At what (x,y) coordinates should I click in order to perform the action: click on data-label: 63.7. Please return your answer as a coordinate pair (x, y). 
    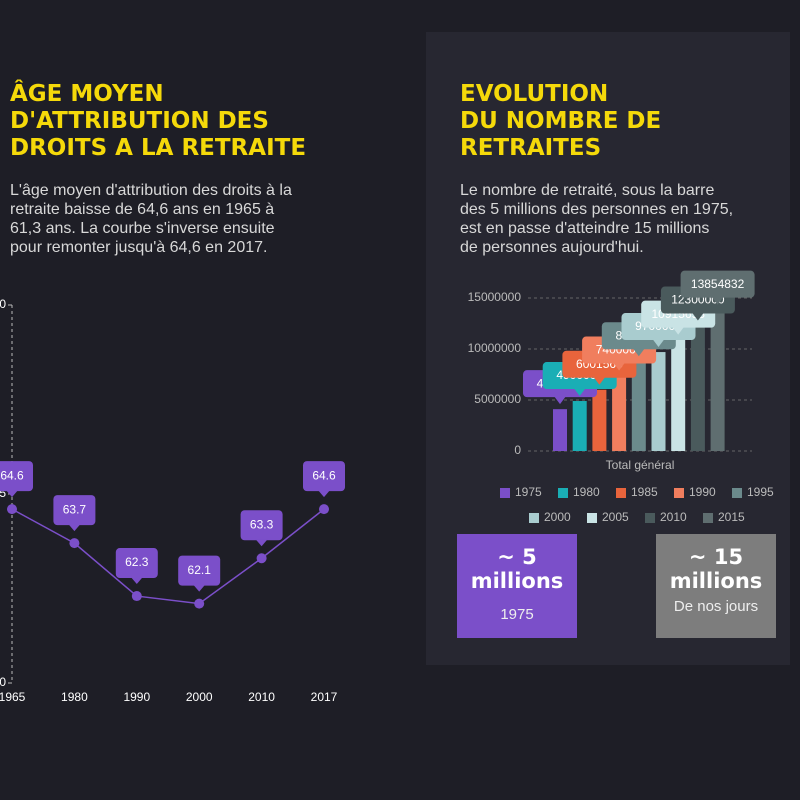
    Looking at the image, I should click on (75, 509).